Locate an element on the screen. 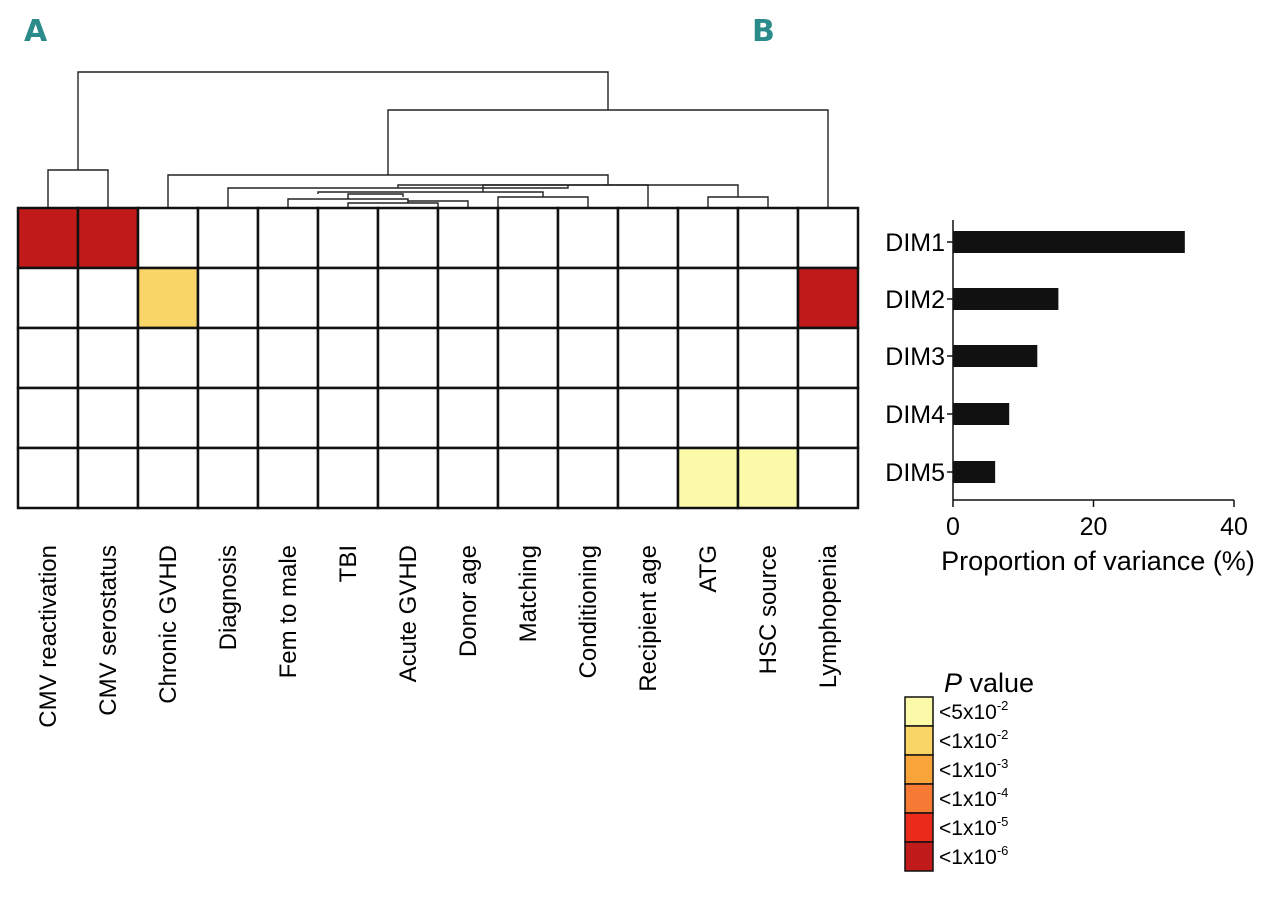 The width and height of the screenshot is (1280, 904). heatmap-column-label: Donor age is located at coordinates (468, 601).